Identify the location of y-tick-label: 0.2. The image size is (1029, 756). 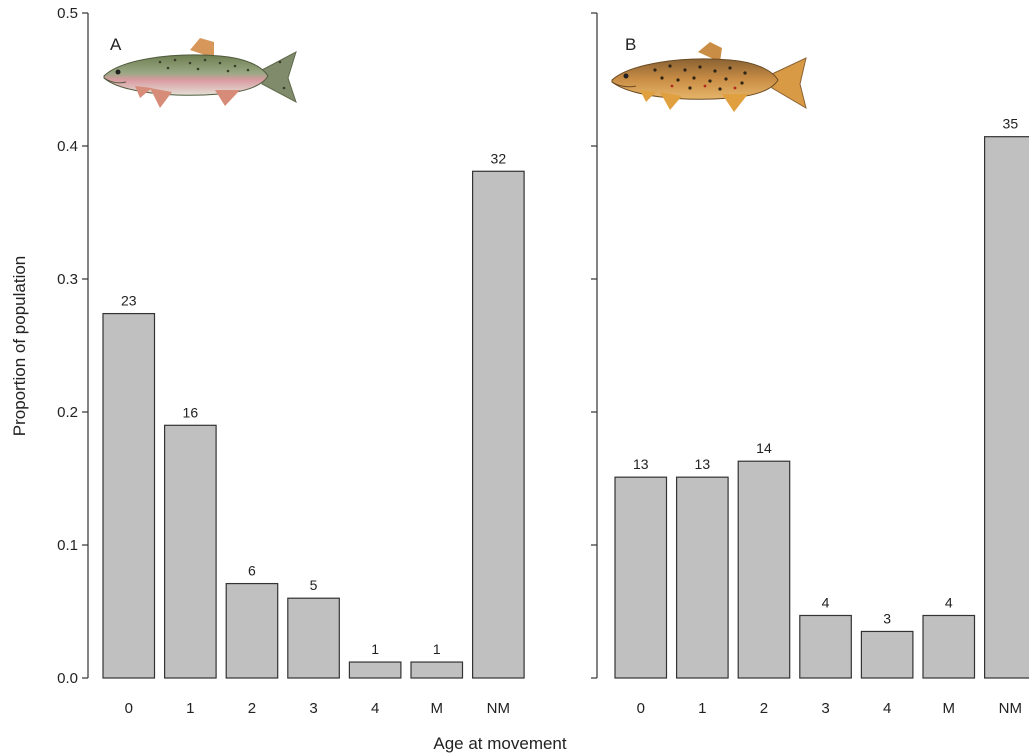
(67, 412).